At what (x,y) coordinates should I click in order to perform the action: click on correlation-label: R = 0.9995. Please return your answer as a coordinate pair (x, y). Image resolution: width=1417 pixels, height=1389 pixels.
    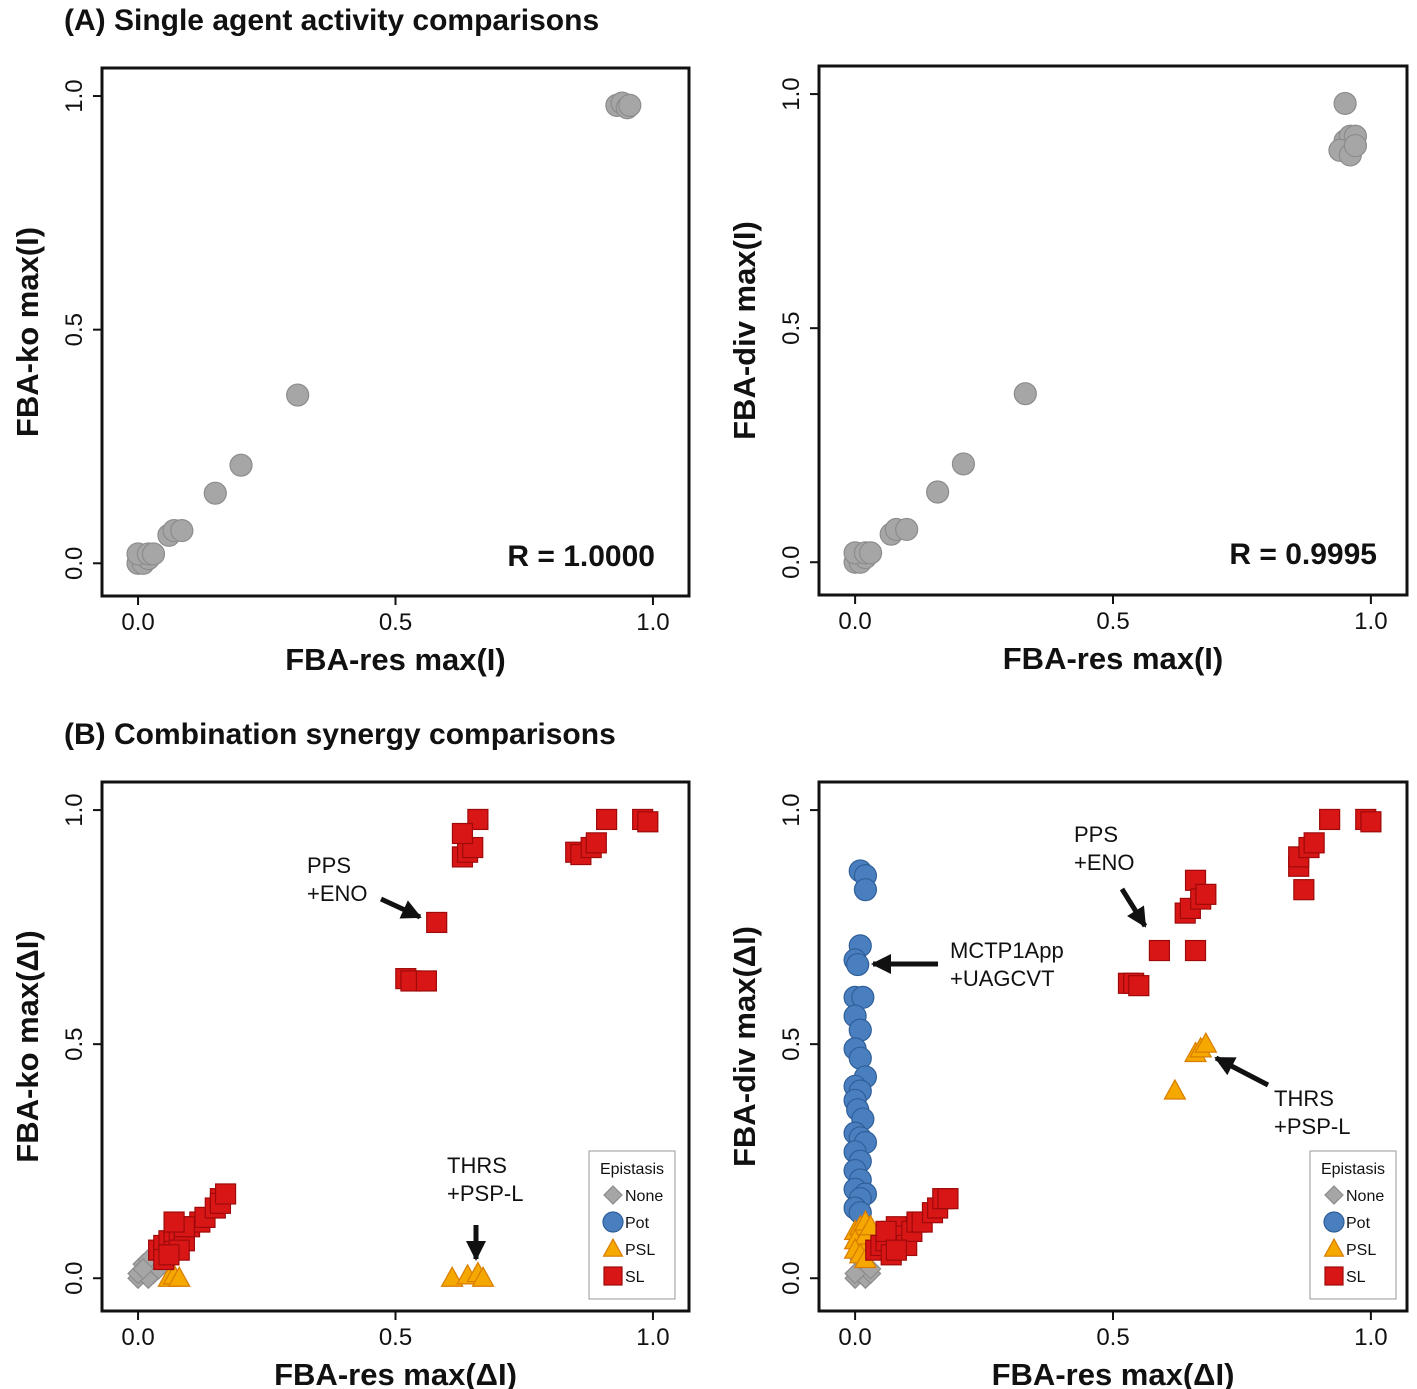
    Looking at the image, I should click on (1303, 554).